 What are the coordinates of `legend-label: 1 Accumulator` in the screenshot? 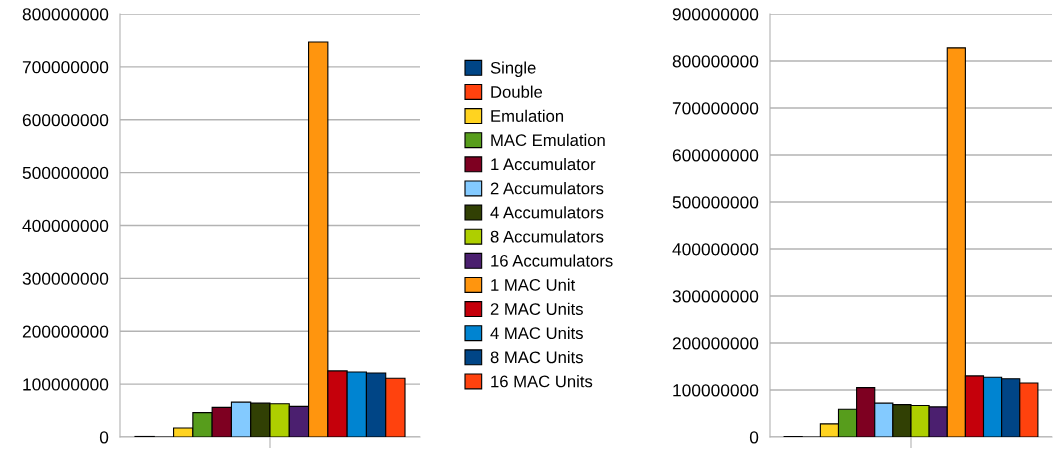 It's located at (543, 164).